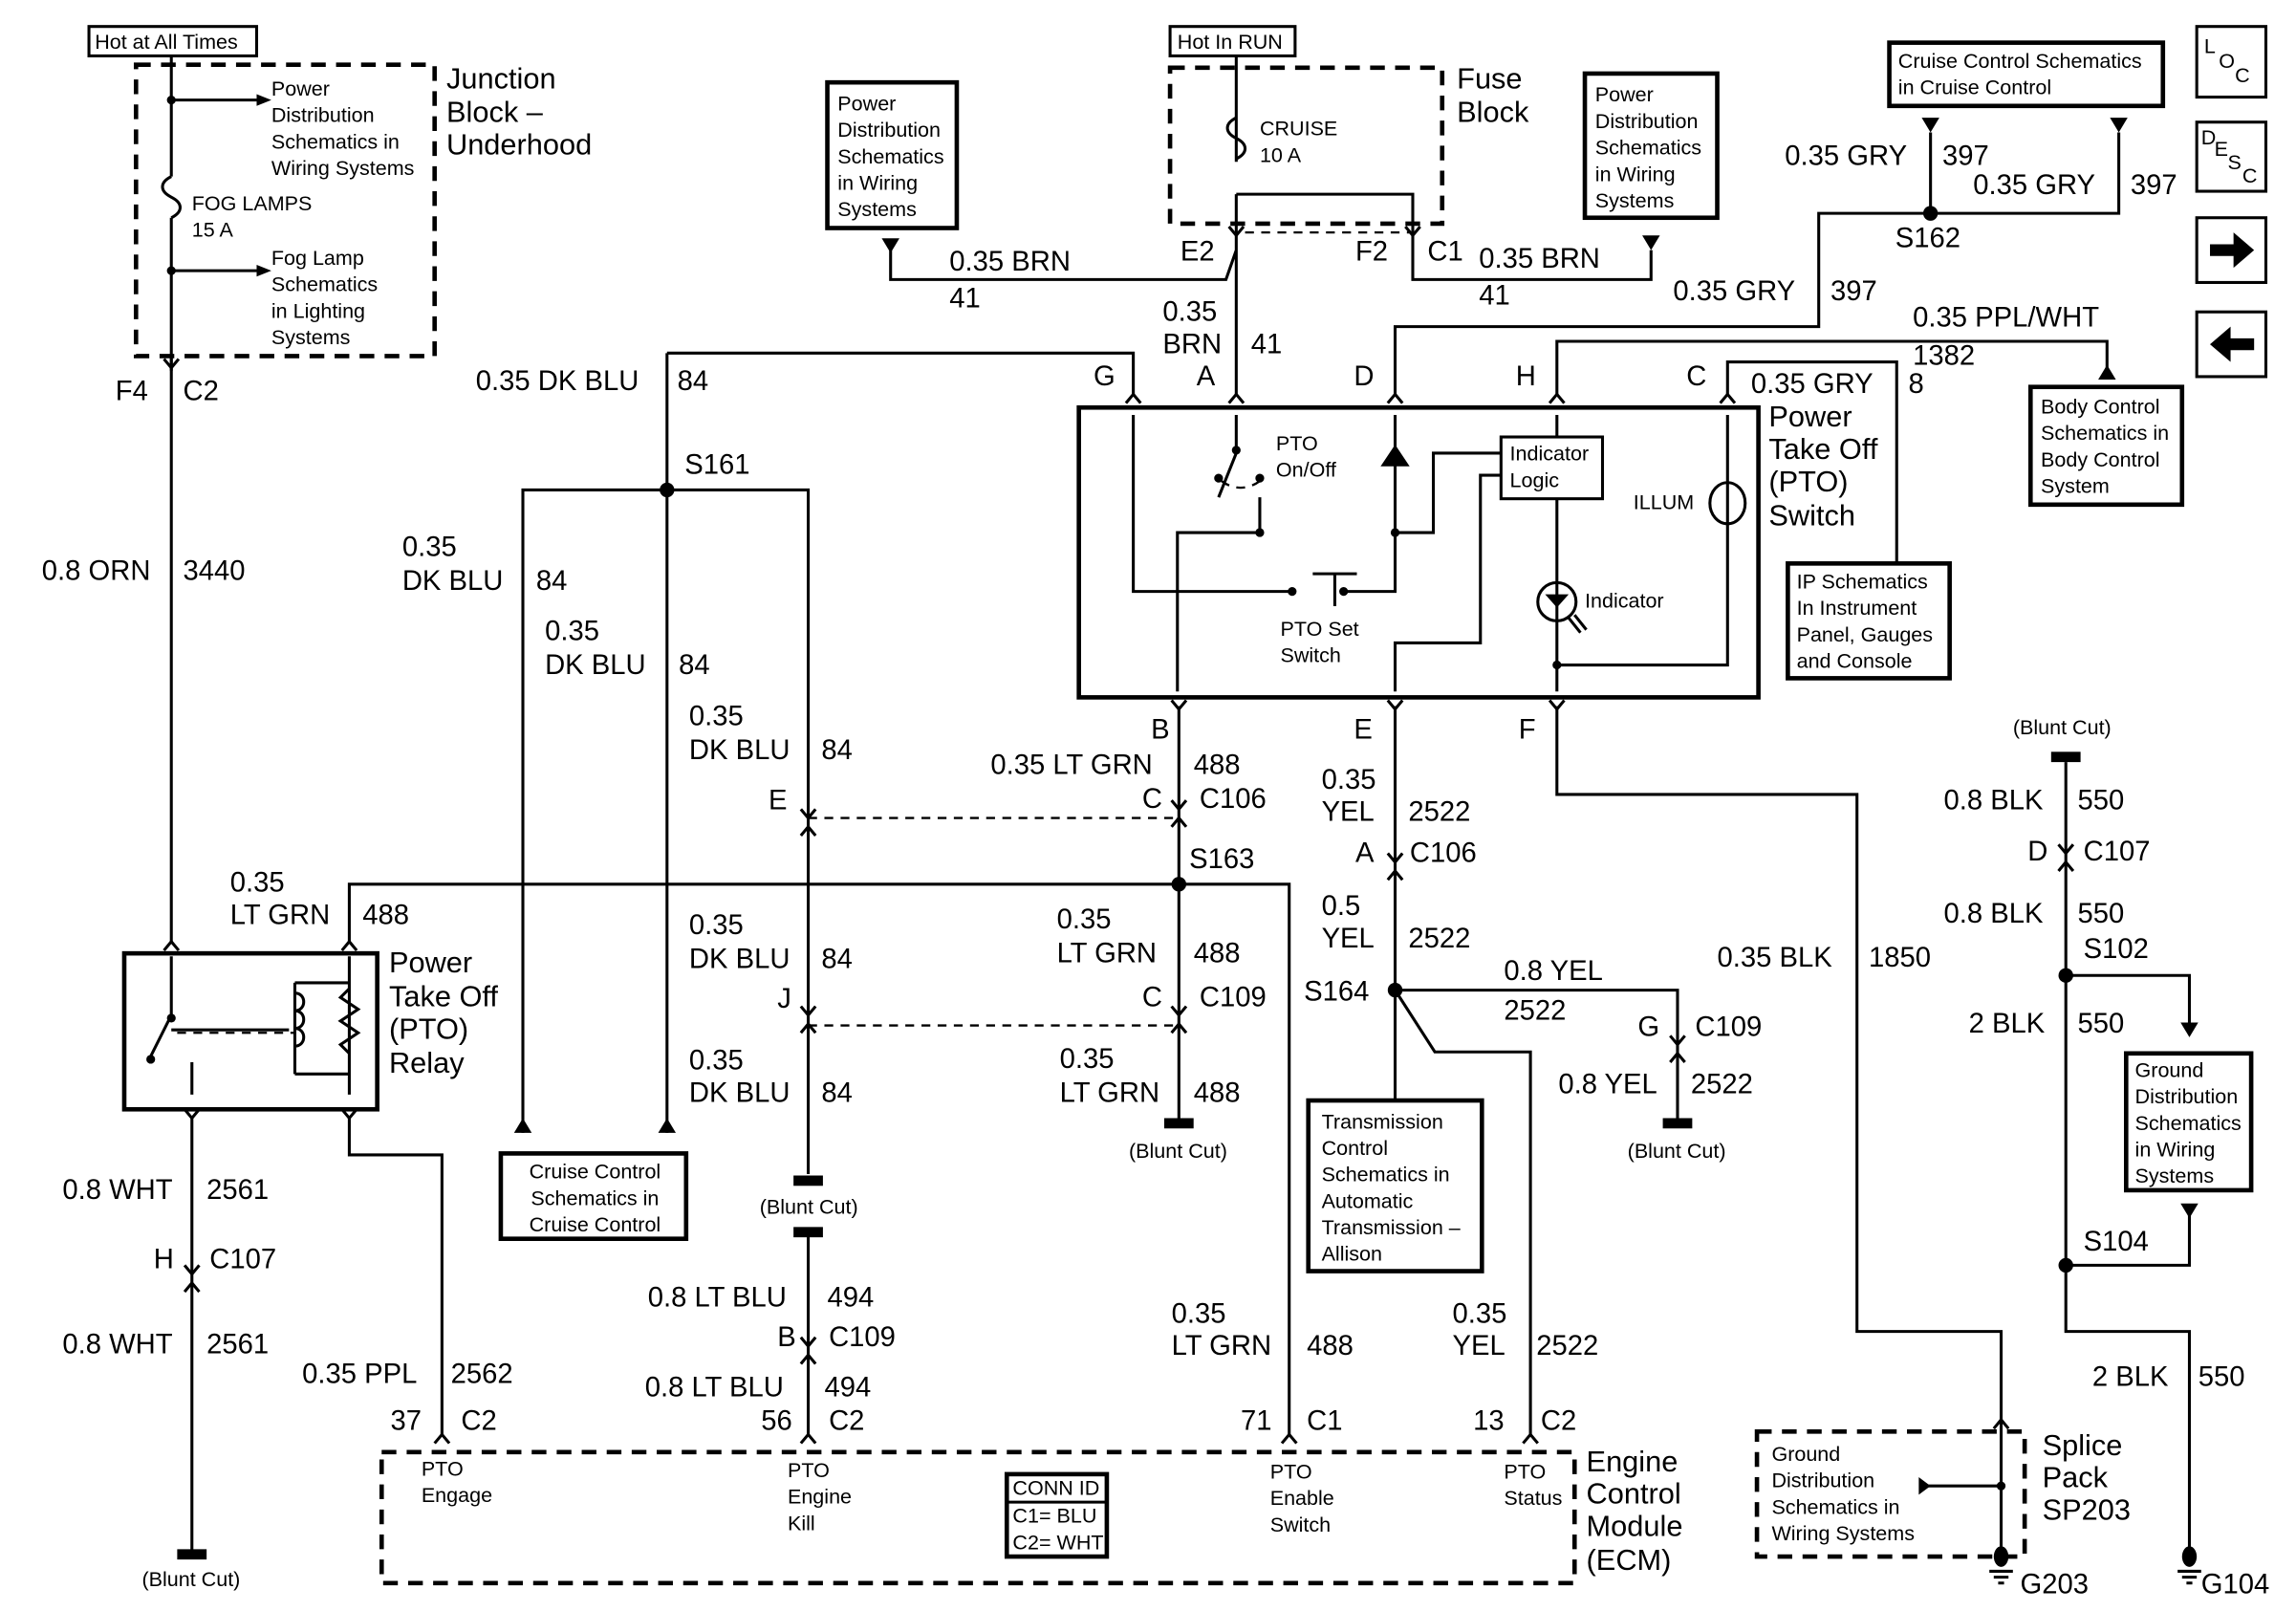 This screenshot has width=2296, height=1611. I want to click on pin-label: G, so click(1648, 1027).